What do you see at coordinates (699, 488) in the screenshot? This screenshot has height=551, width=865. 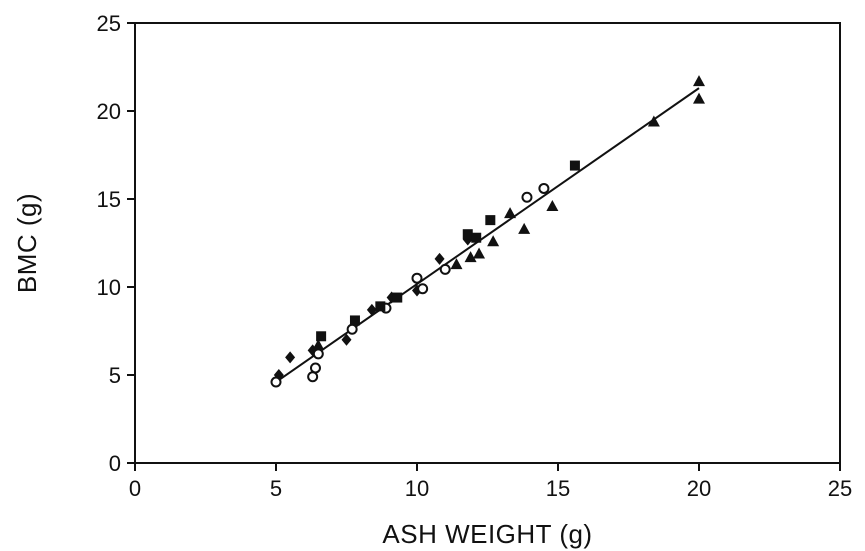 I see `x-tick-label: 20` at bounding box center [699, 488].